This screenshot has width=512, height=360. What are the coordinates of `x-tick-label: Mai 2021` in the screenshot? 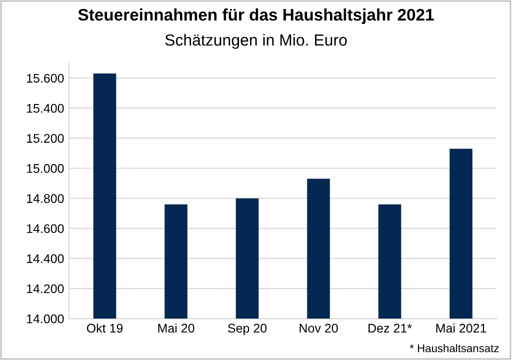 It's located at (461, 328).